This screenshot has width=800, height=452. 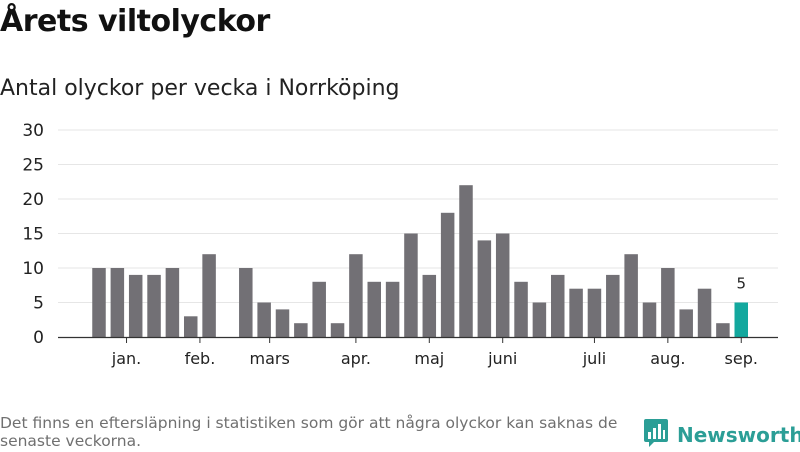 What do you see at coordinates (200, 358) in the screenshot?
I see `x-tick-label: feb.` at bounding box center [200, 358].